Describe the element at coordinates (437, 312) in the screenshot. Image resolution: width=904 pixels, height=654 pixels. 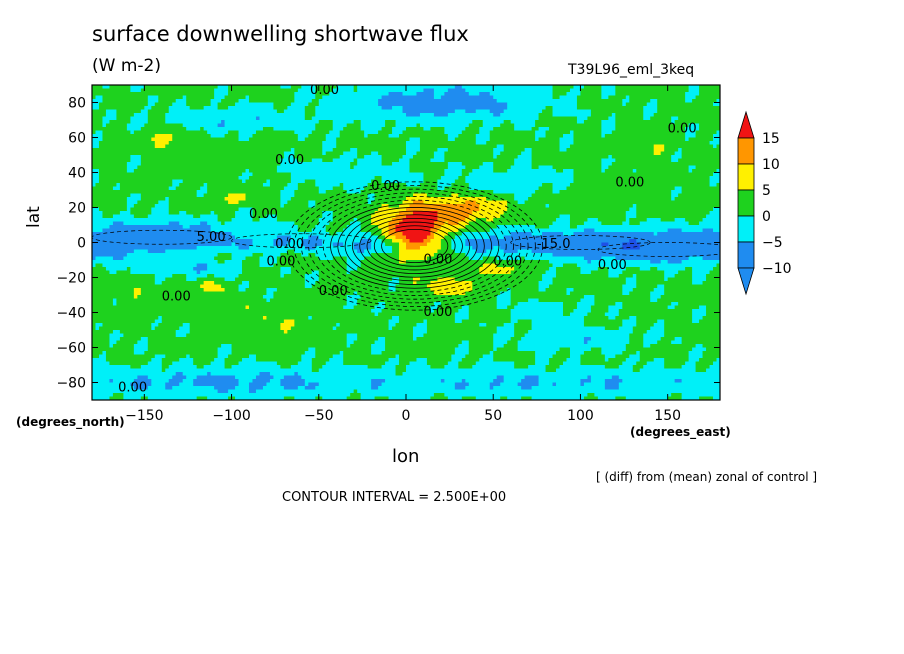
I see `contour-label: 0.00` at that location.